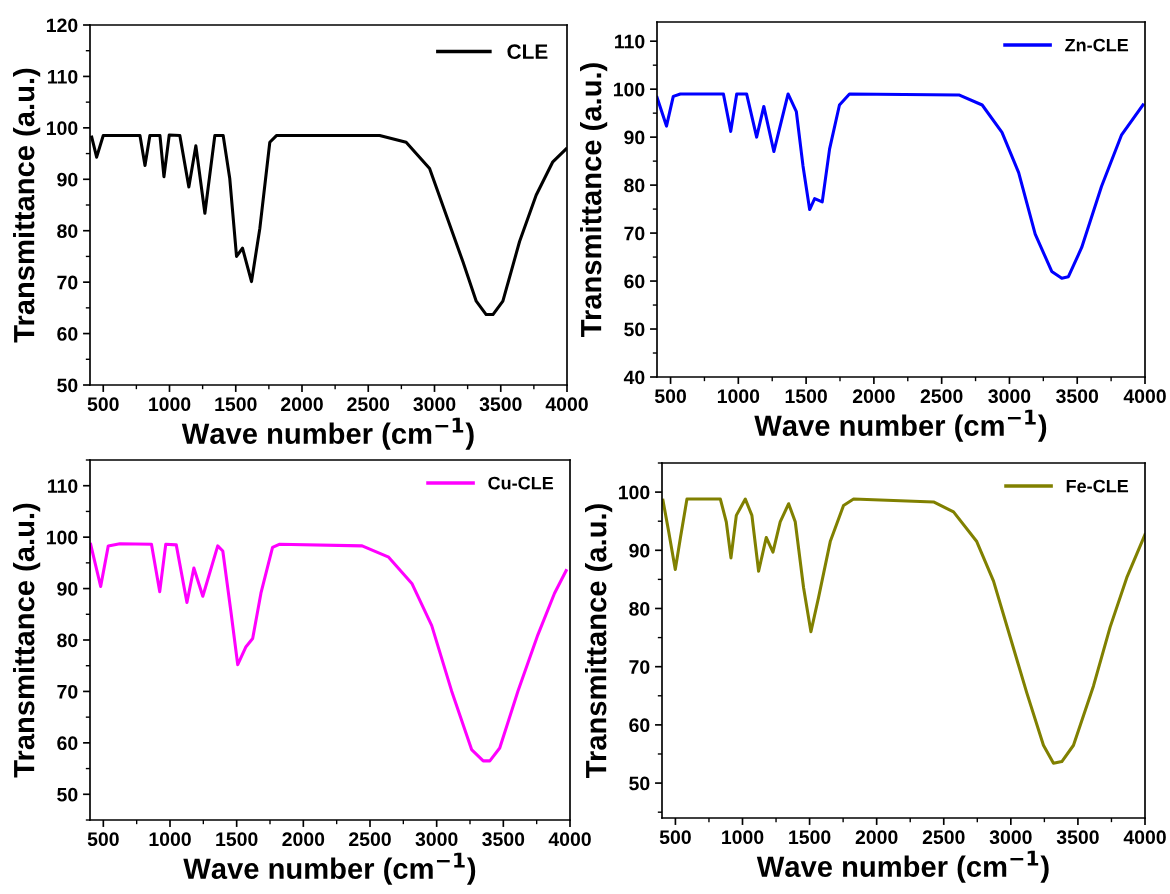 This screenshot has height=894, width=1170. Describe the element at coordinates (1097, 486) in the screenshot. I see `legend-label: Fe-CLE` at that location.